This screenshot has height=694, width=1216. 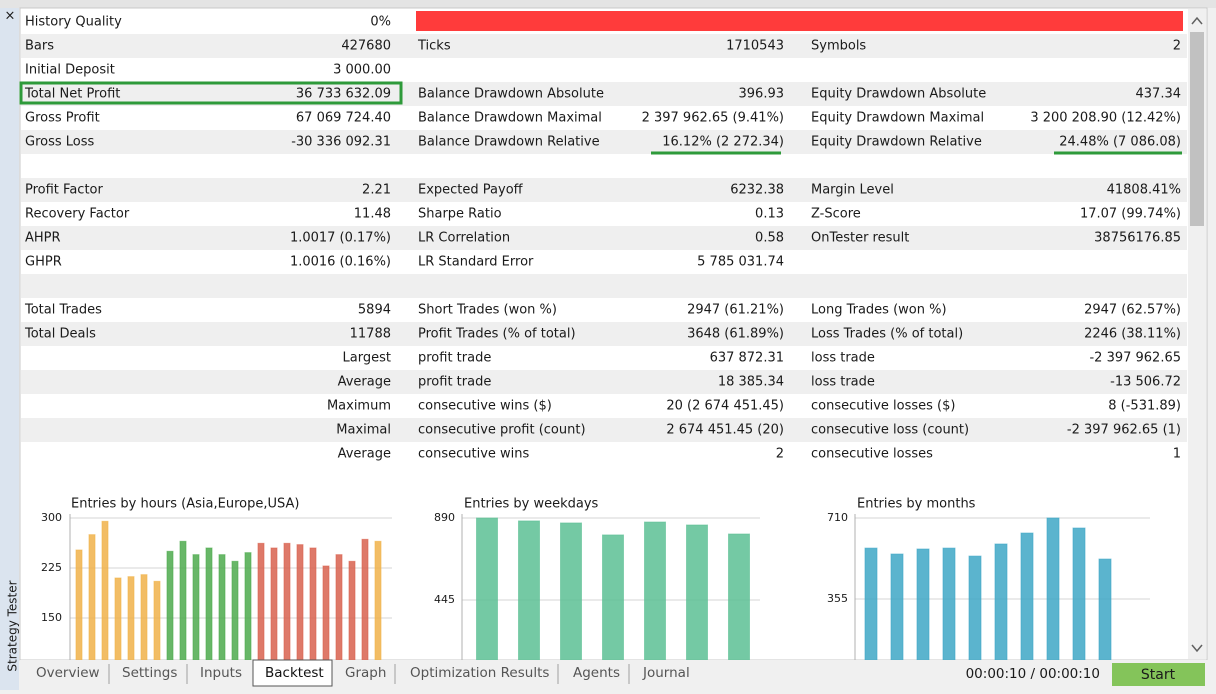 I want to click on close-button: ×, so click(x=10, y=16).